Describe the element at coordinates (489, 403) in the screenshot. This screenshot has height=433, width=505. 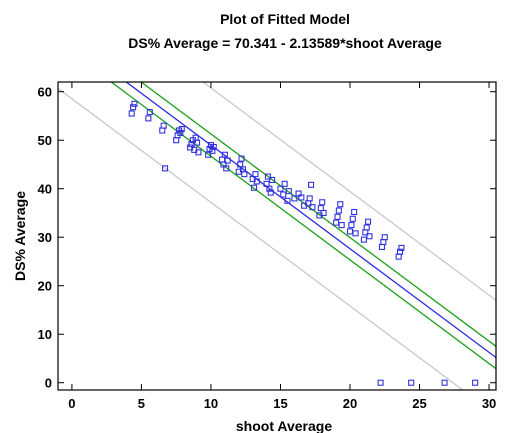
I see `x-tick-label: 30` at that location.